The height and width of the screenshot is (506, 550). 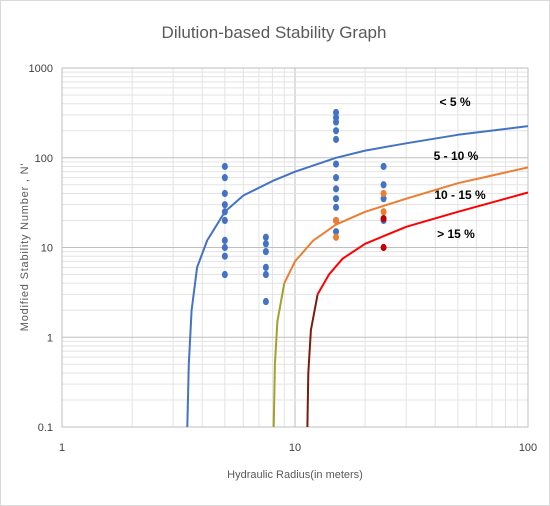 I want to click on curve-label: 10 - 15 %, so click(x=460, y=195).